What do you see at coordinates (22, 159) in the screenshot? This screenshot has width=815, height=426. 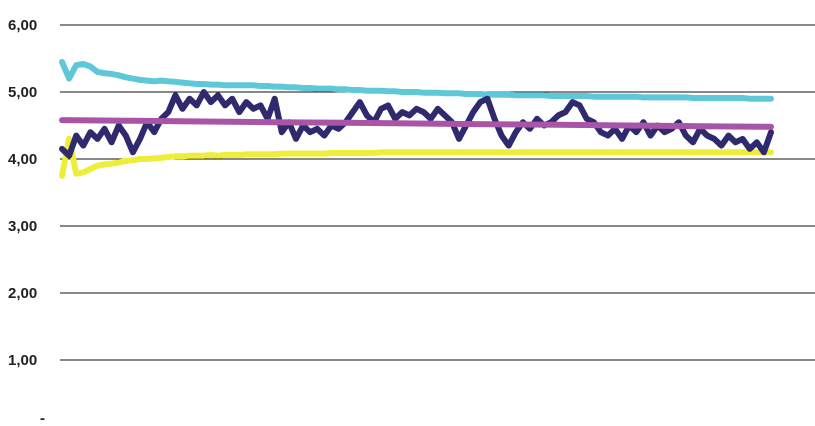 I see `y-tick-label-2: 4,00` at bounding box center [22, 159].